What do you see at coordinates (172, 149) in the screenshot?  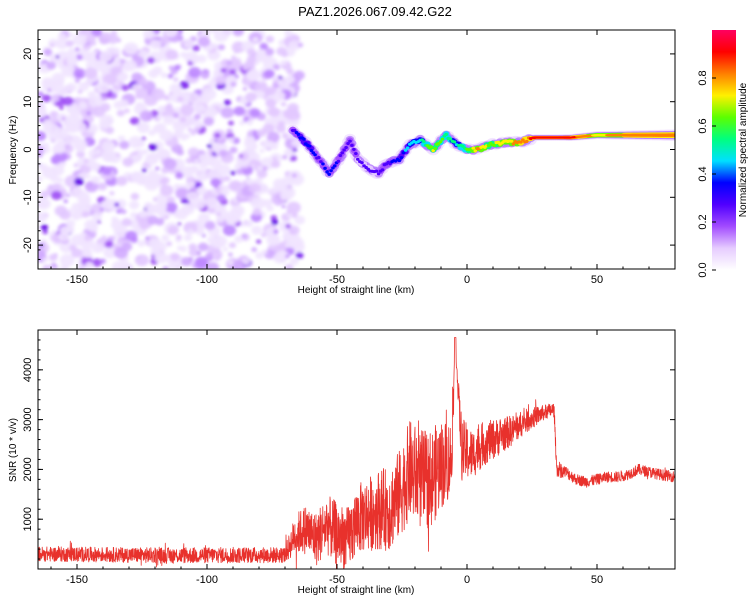 I see `spectrogram-noise-region` at bounding box center [172, 149].